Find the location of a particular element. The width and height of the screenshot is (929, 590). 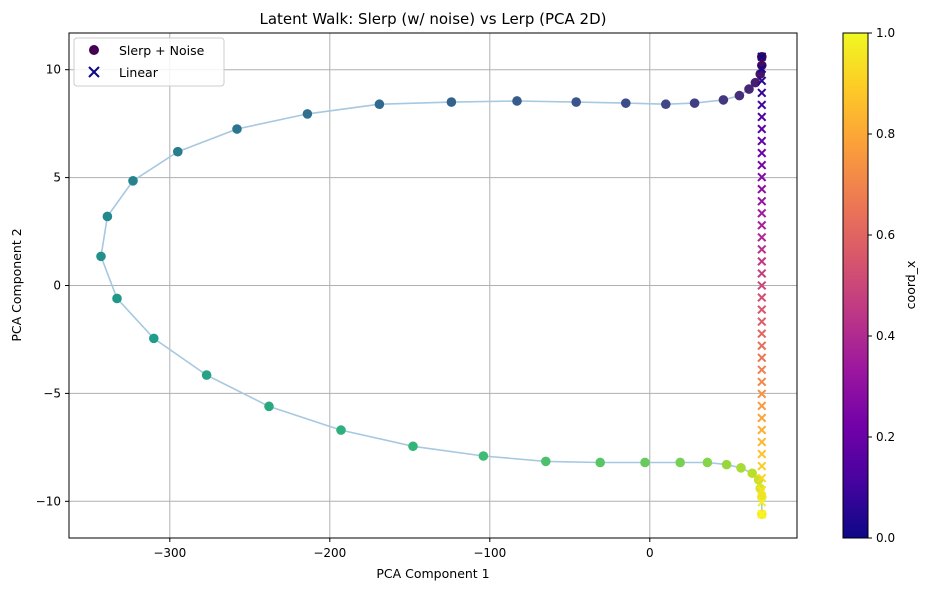

colorbar-tick-label: 0.0 is located at coordinates (885, 538).